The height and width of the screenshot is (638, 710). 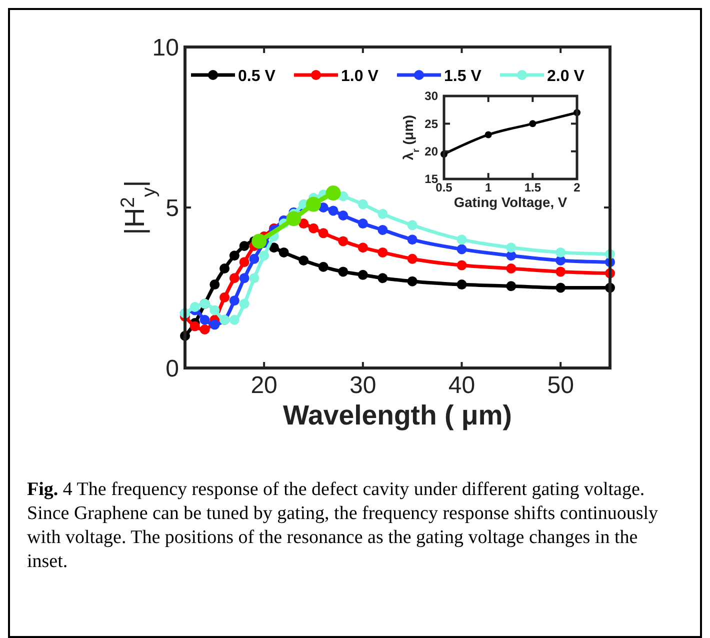 What do you see at coordinates (264, 386) in the screenshot?
I see `x-tick-label: 20` at bounding box center [264, 386].